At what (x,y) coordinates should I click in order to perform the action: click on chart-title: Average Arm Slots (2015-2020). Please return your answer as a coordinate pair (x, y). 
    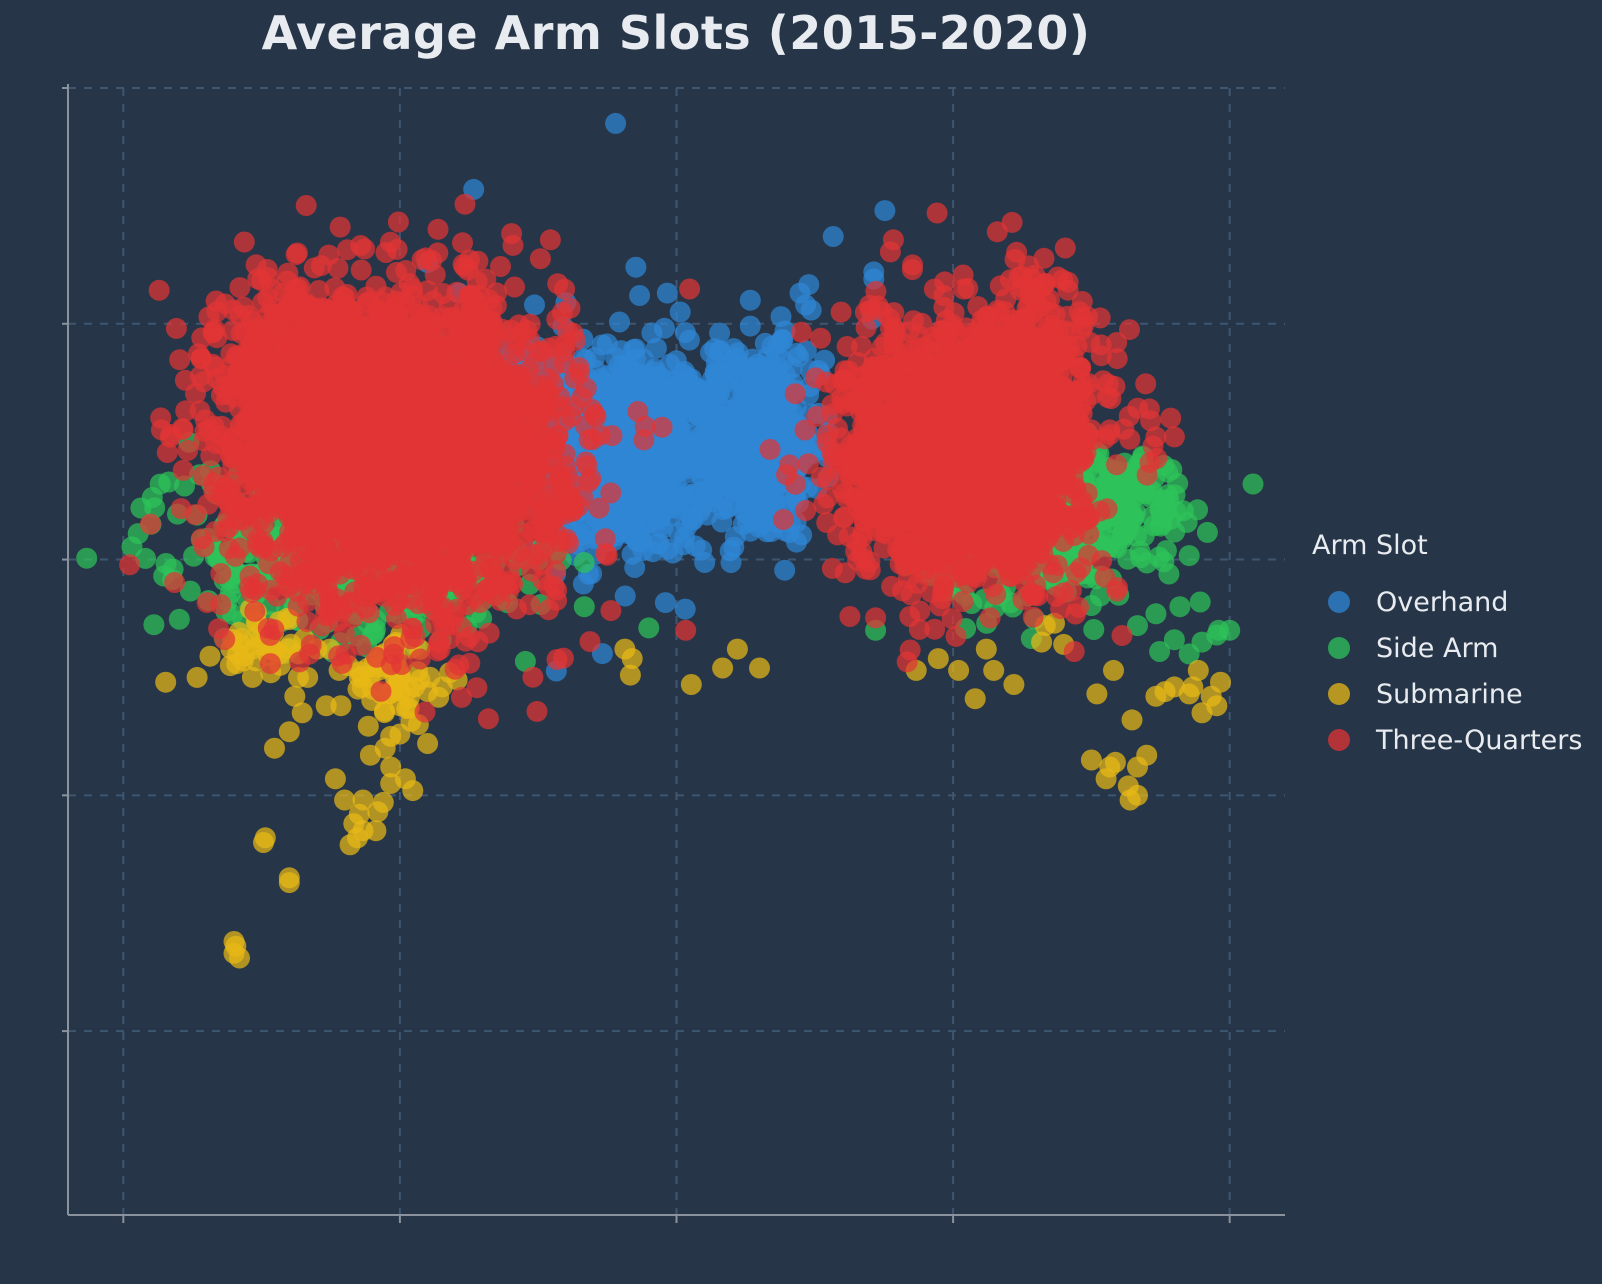
    Looking at the image, I should click on (676, 33).